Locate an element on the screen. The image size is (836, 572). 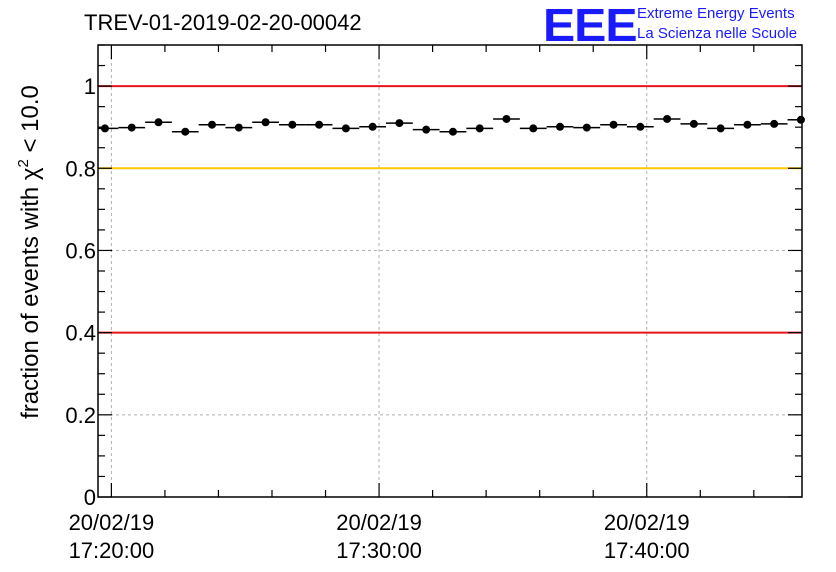
x-tick-label-time: 17:30:00 is located at coordinates (379, 550).